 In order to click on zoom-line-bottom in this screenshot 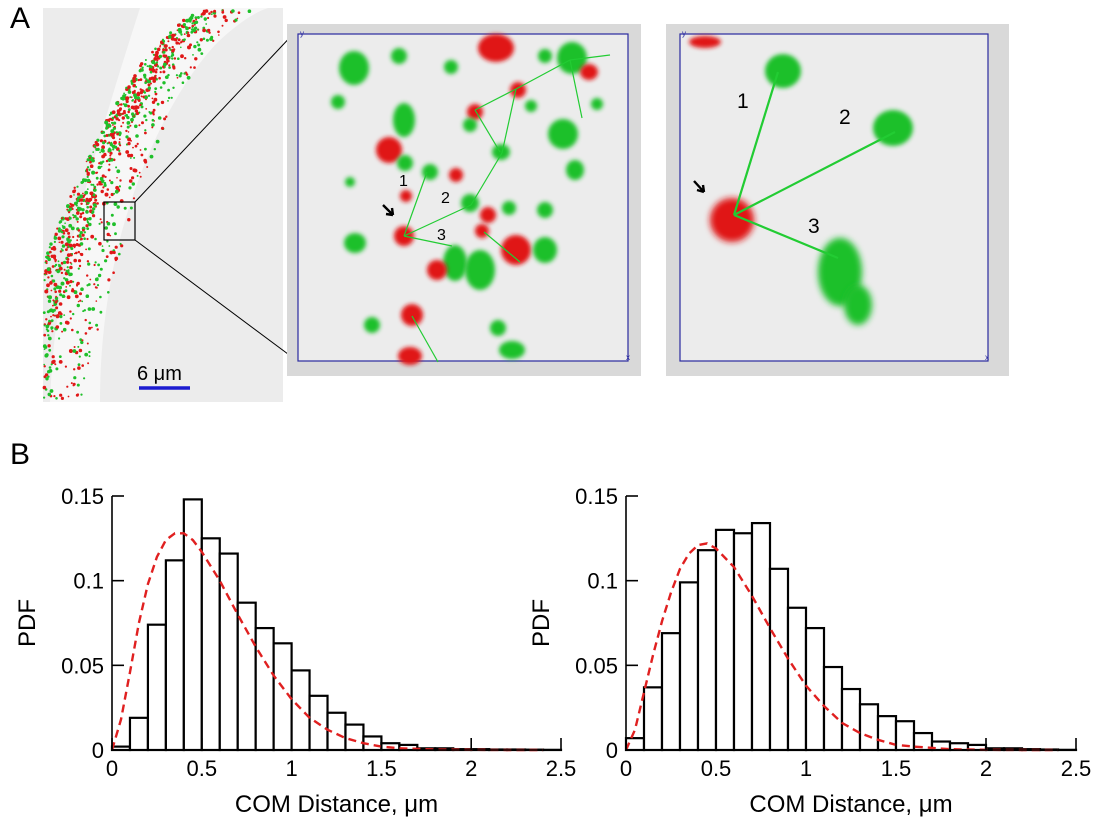, I will do `click(215, 300)`.